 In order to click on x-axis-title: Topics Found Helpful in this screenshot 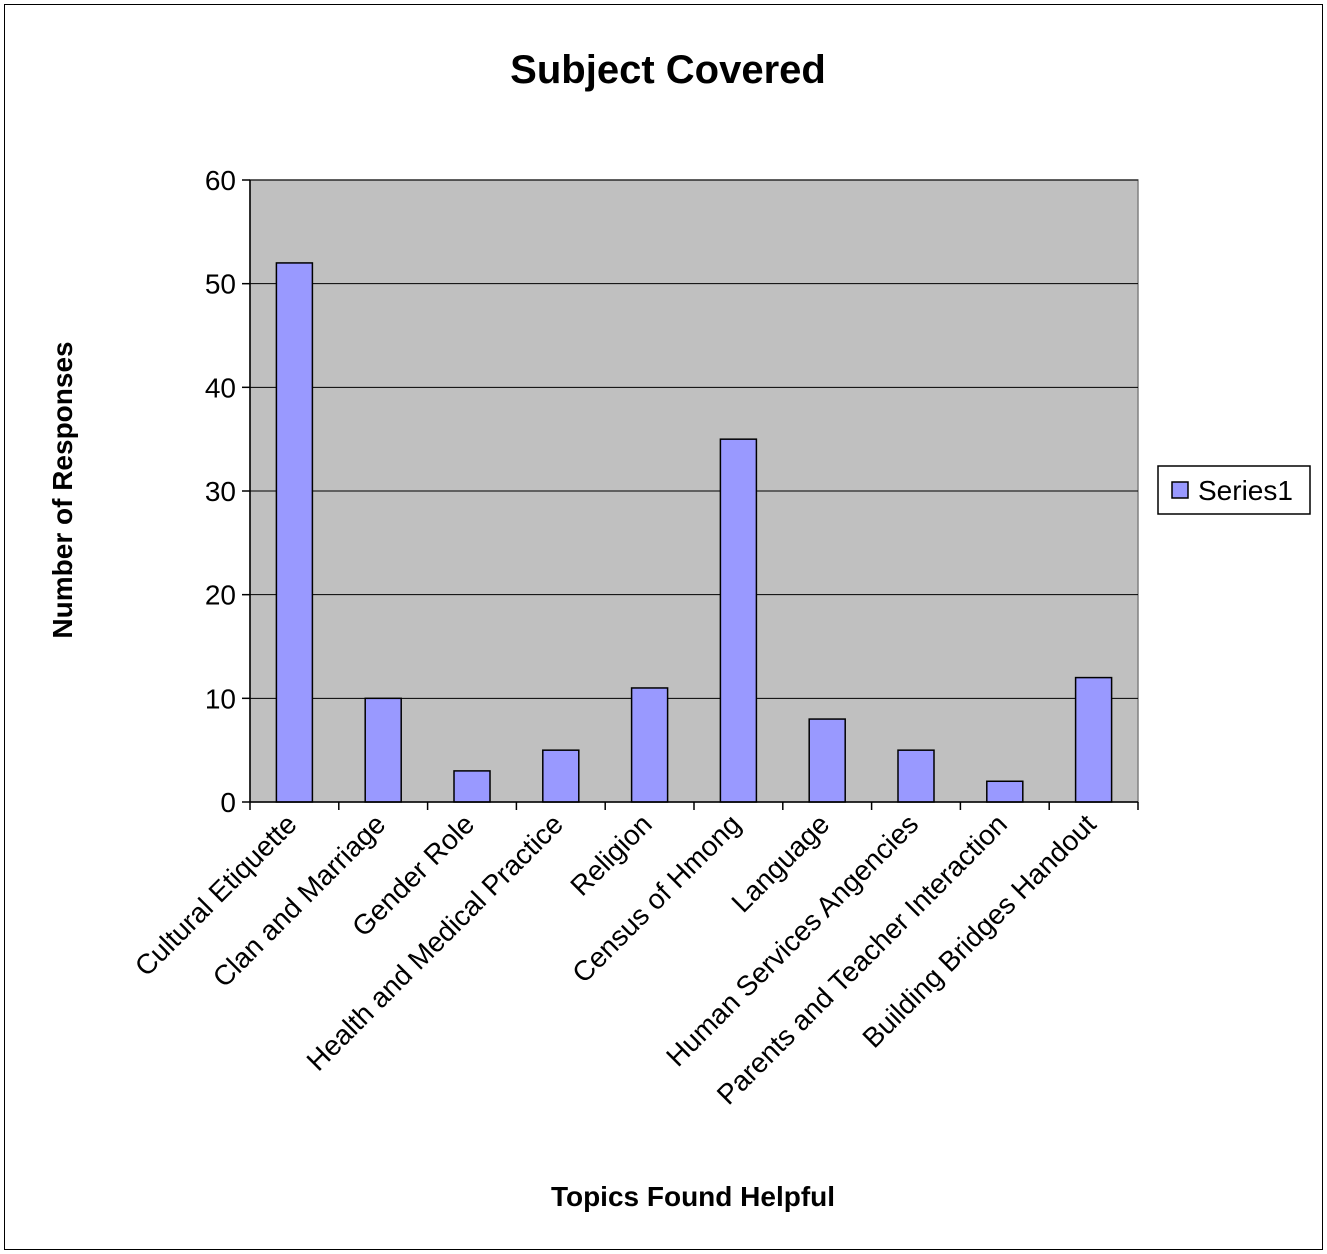, I will do `click(693, 1196)`.